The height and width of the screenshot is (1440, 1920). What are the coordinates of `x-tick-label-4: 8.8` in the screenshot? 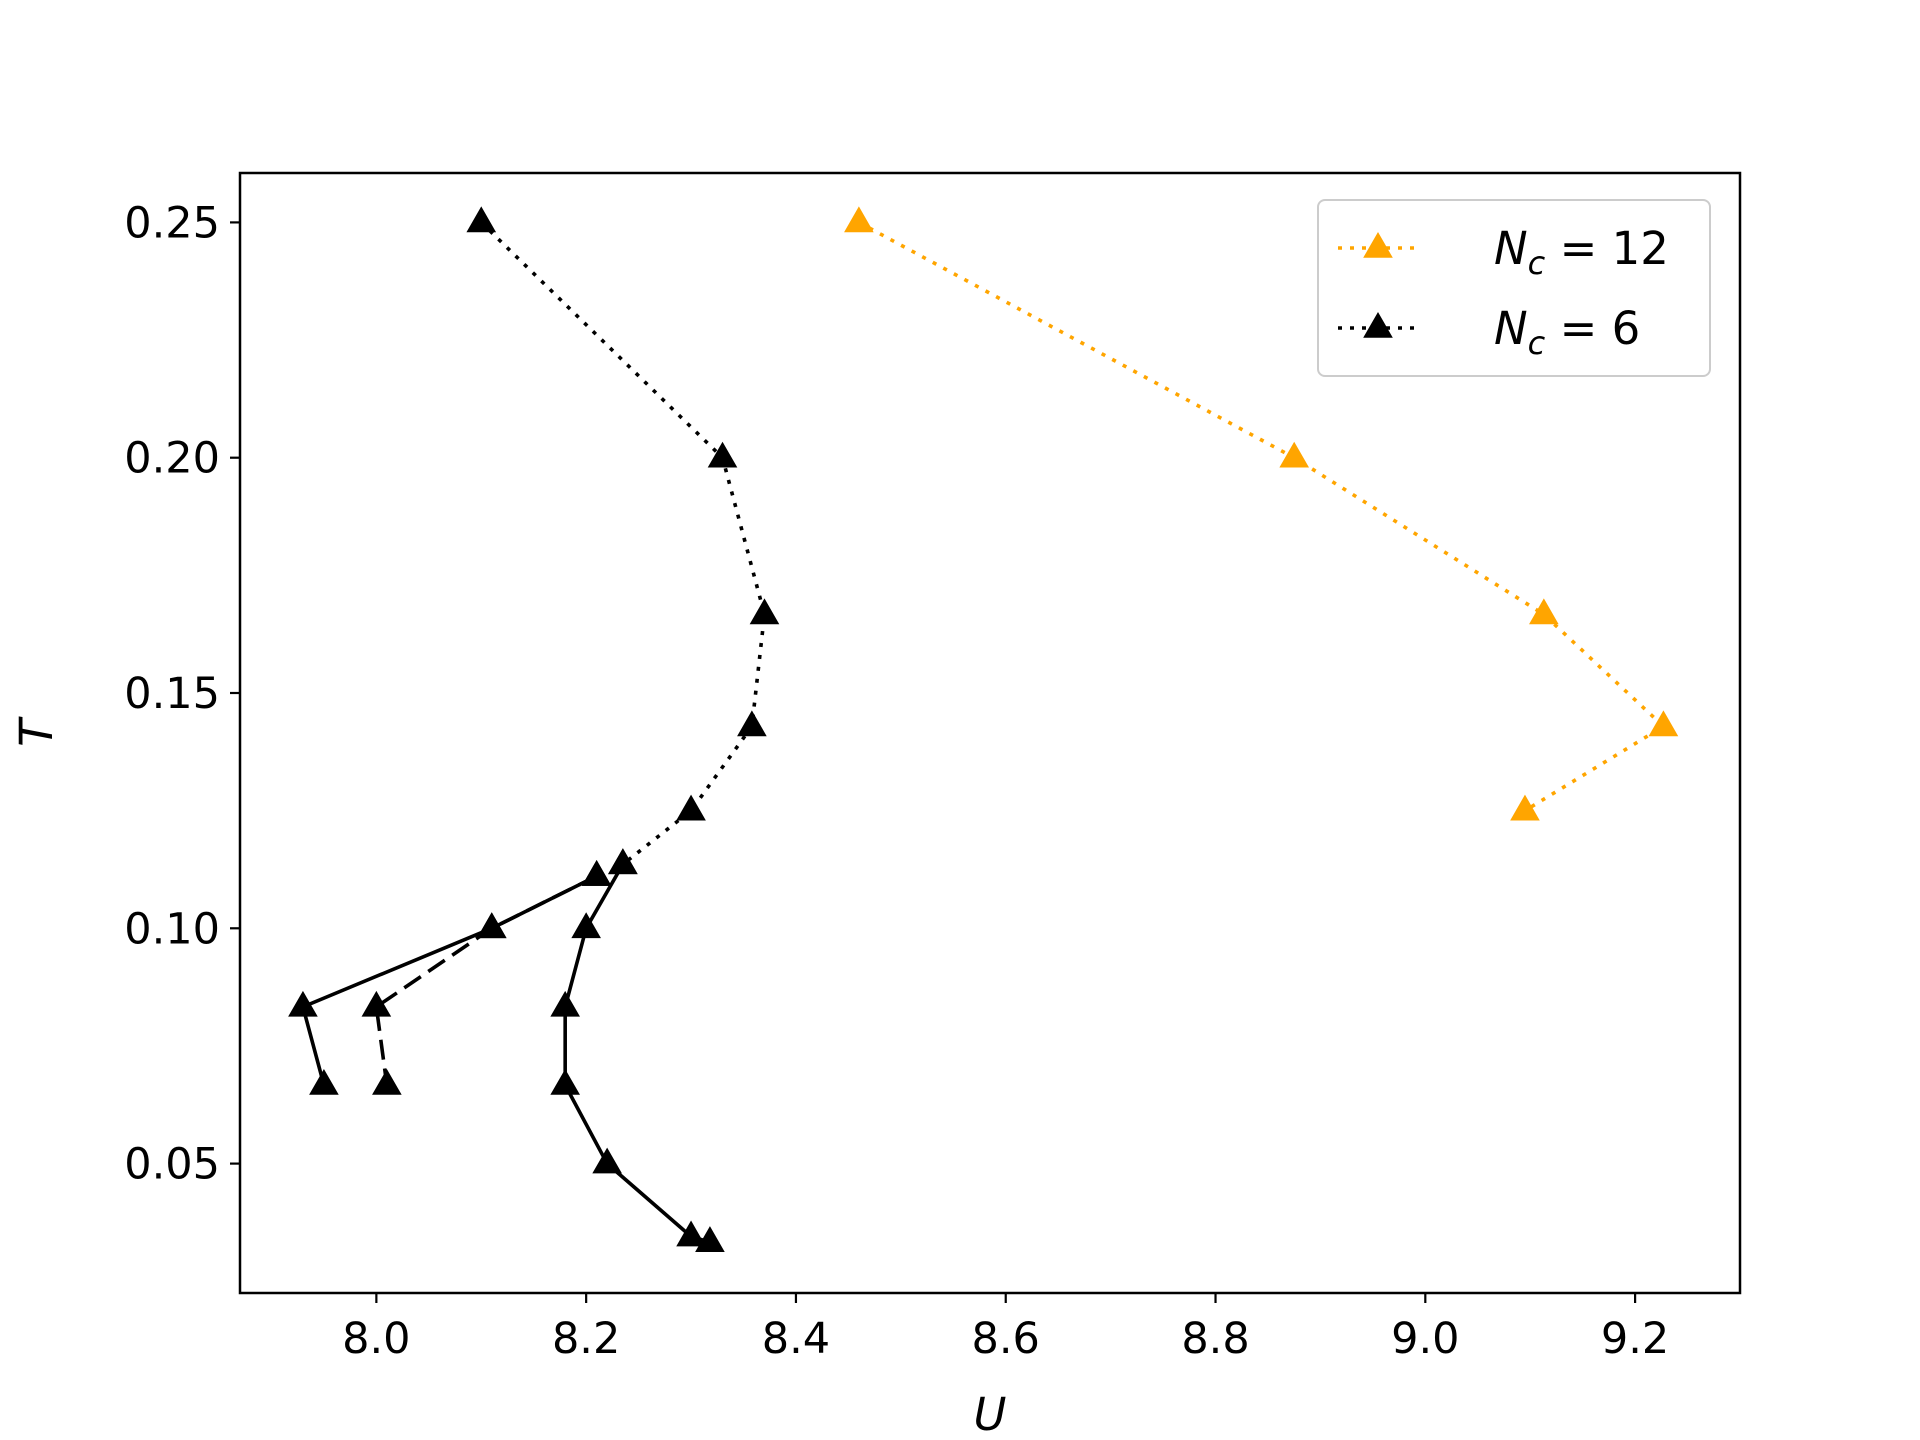 It's located at (1215, 1339).